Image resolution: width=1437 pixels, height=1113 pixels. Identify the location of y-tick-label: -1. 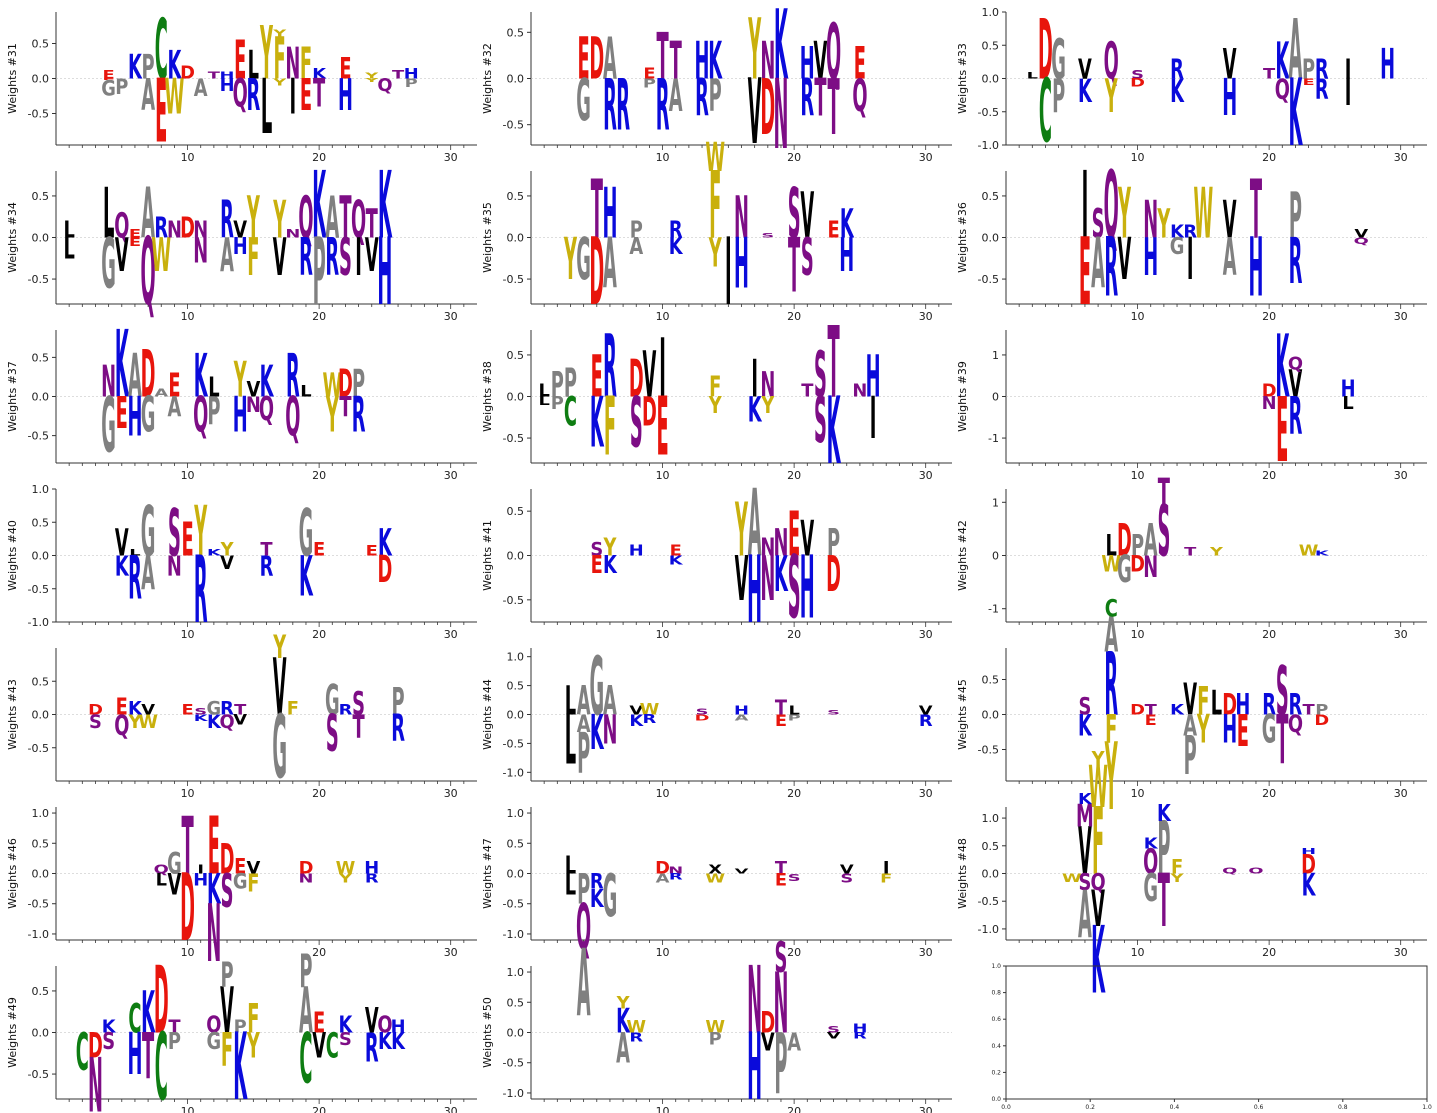
(993, 609).